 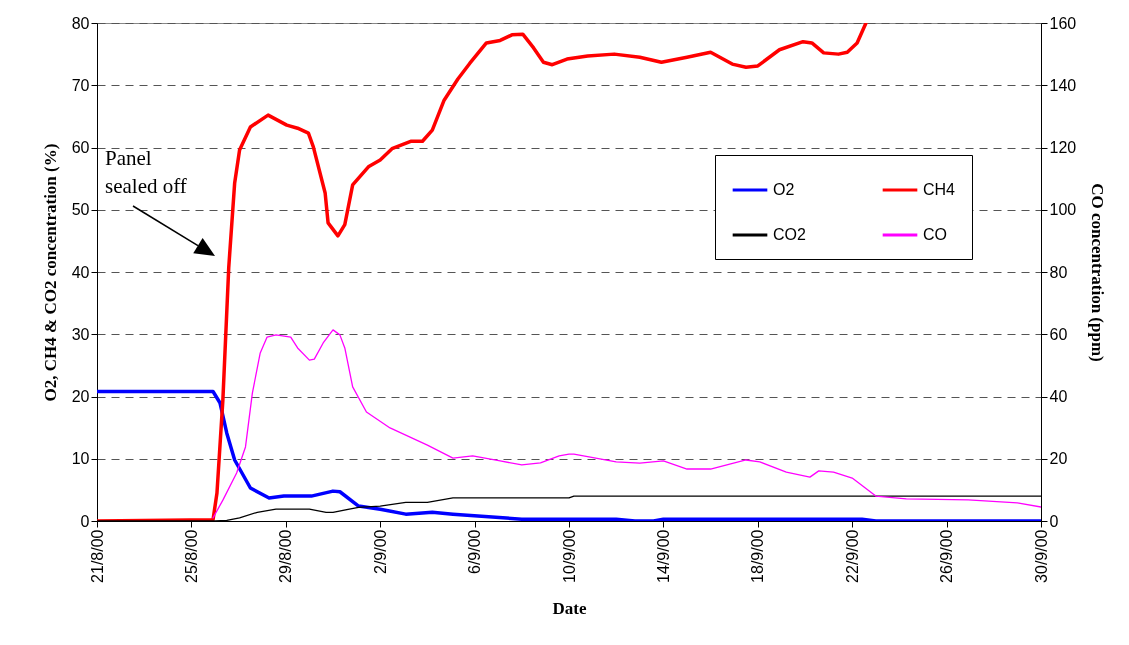 I want to click on y-tick-label: 20, so click(x=80, y=396).